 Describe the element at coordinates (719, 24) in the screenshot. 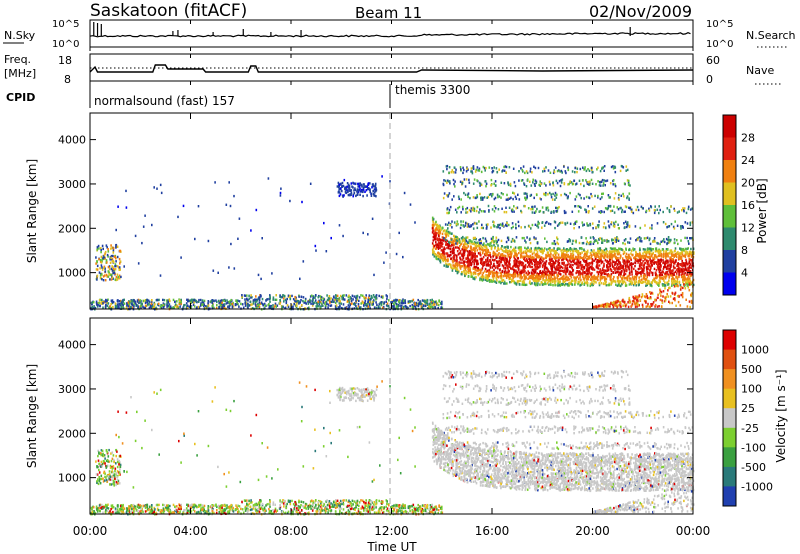

I see `noise-right-tick-top: 10^5` at that location.